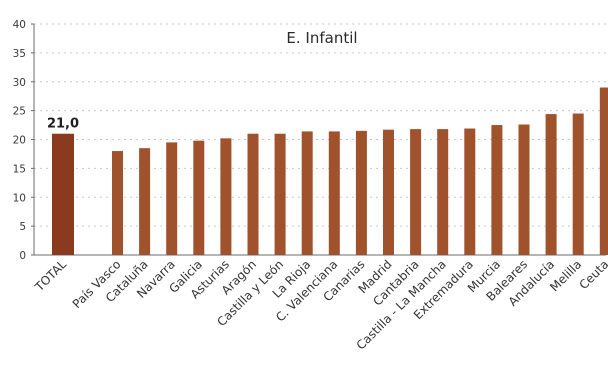  I want to click on bar-pais-vasco, so click(117, 203).